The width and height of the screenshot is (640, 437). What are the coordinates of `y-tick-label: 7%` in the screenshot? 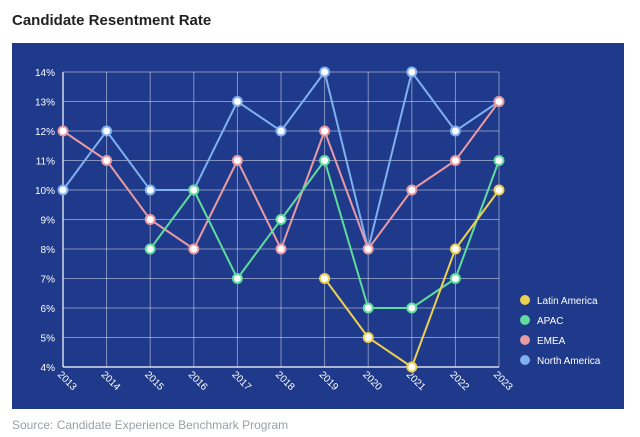 It's located at (48, 280).